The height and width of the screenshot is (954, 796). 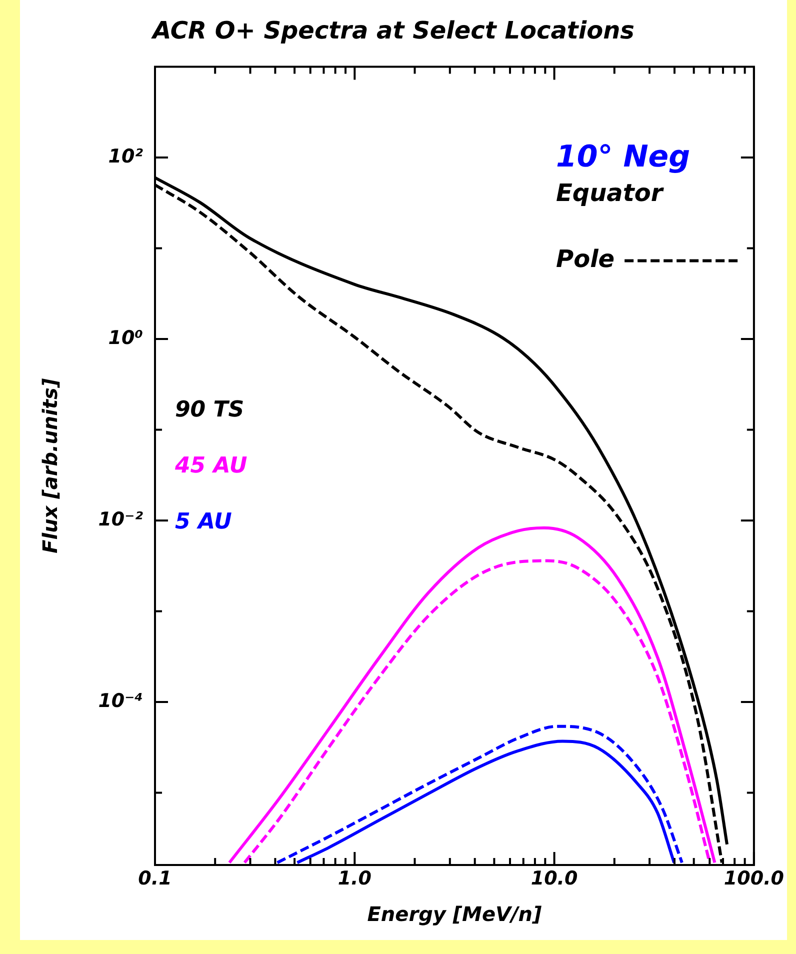 I want to click on y-tick-label: 10⁻², so click(x=121, y=519).